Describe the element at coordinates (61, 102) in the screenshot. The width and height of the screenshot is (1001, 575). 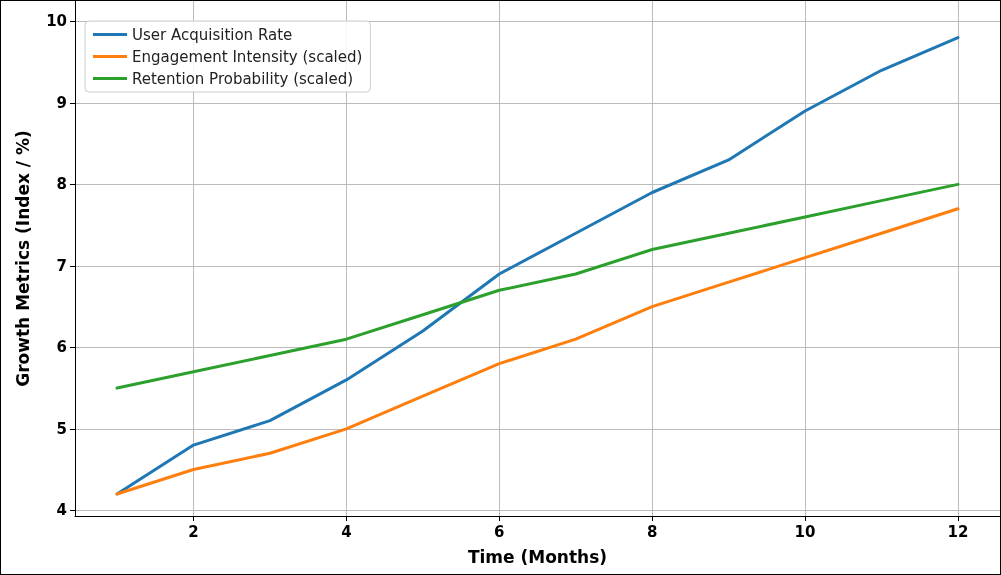
I see `y-tick-label: 9` at that location.